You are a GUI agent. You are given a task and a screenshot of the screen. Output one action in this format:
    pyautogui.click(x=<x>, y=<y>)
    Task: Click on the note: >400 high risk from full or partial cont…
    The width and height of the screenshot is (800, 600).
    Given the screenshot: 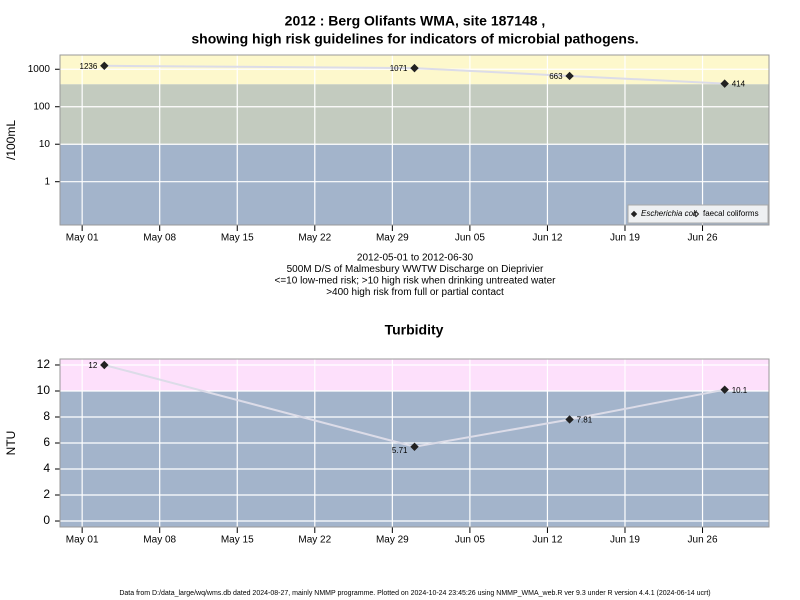 What is the action you would take?
    pyautogui.click(x=415, y=292)
    